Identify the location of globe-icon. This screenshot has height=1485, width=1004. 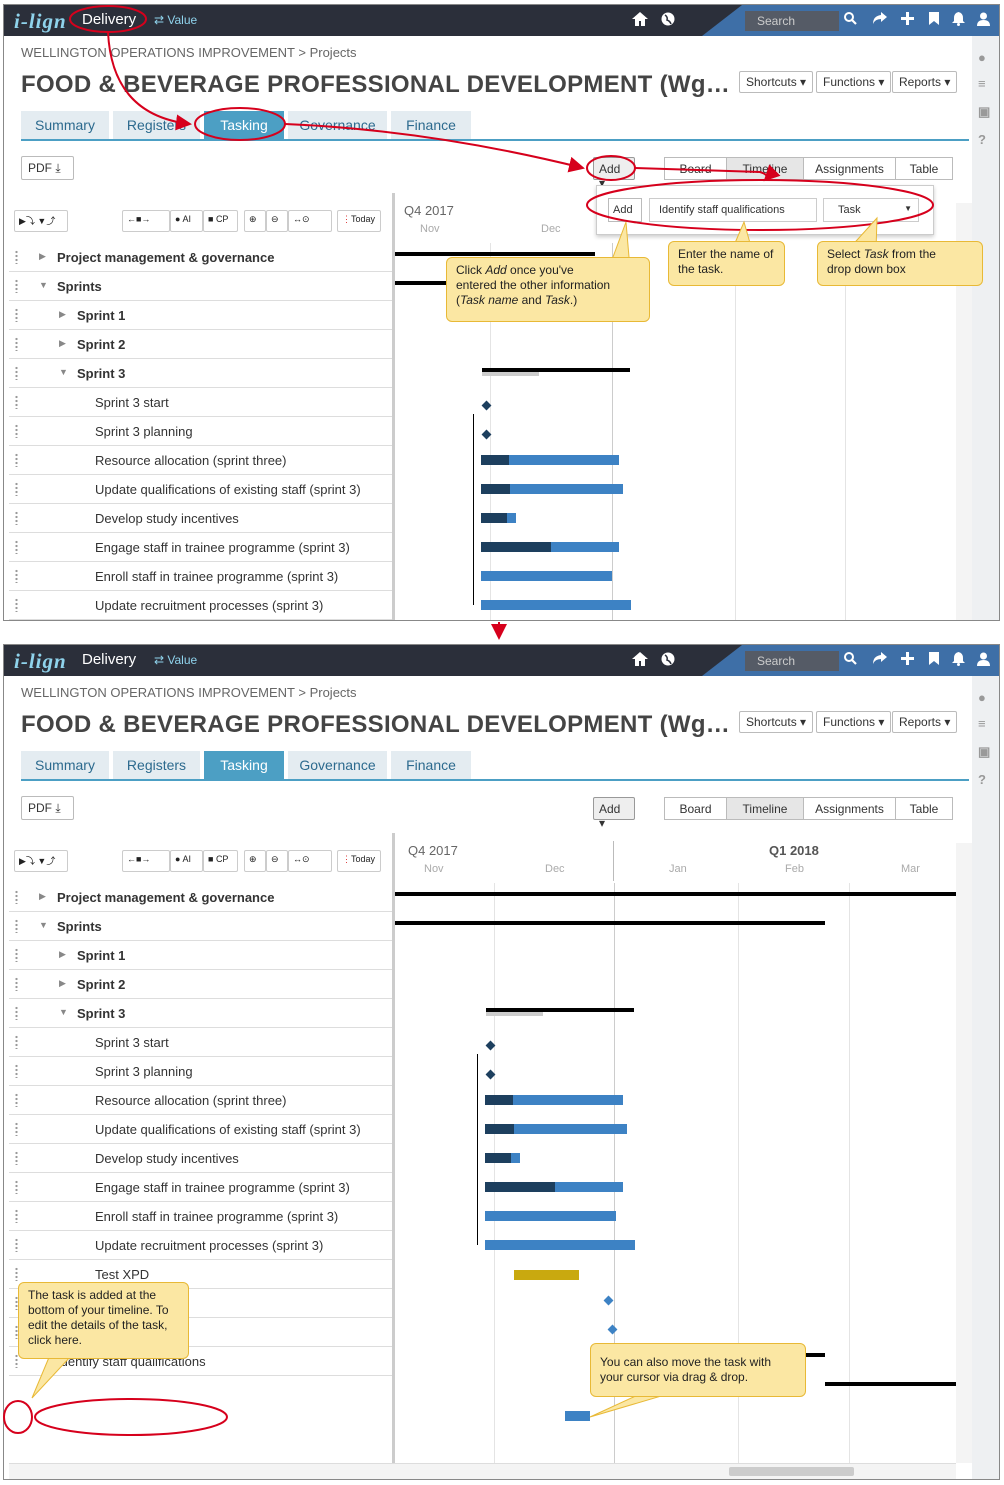
(668, 659).